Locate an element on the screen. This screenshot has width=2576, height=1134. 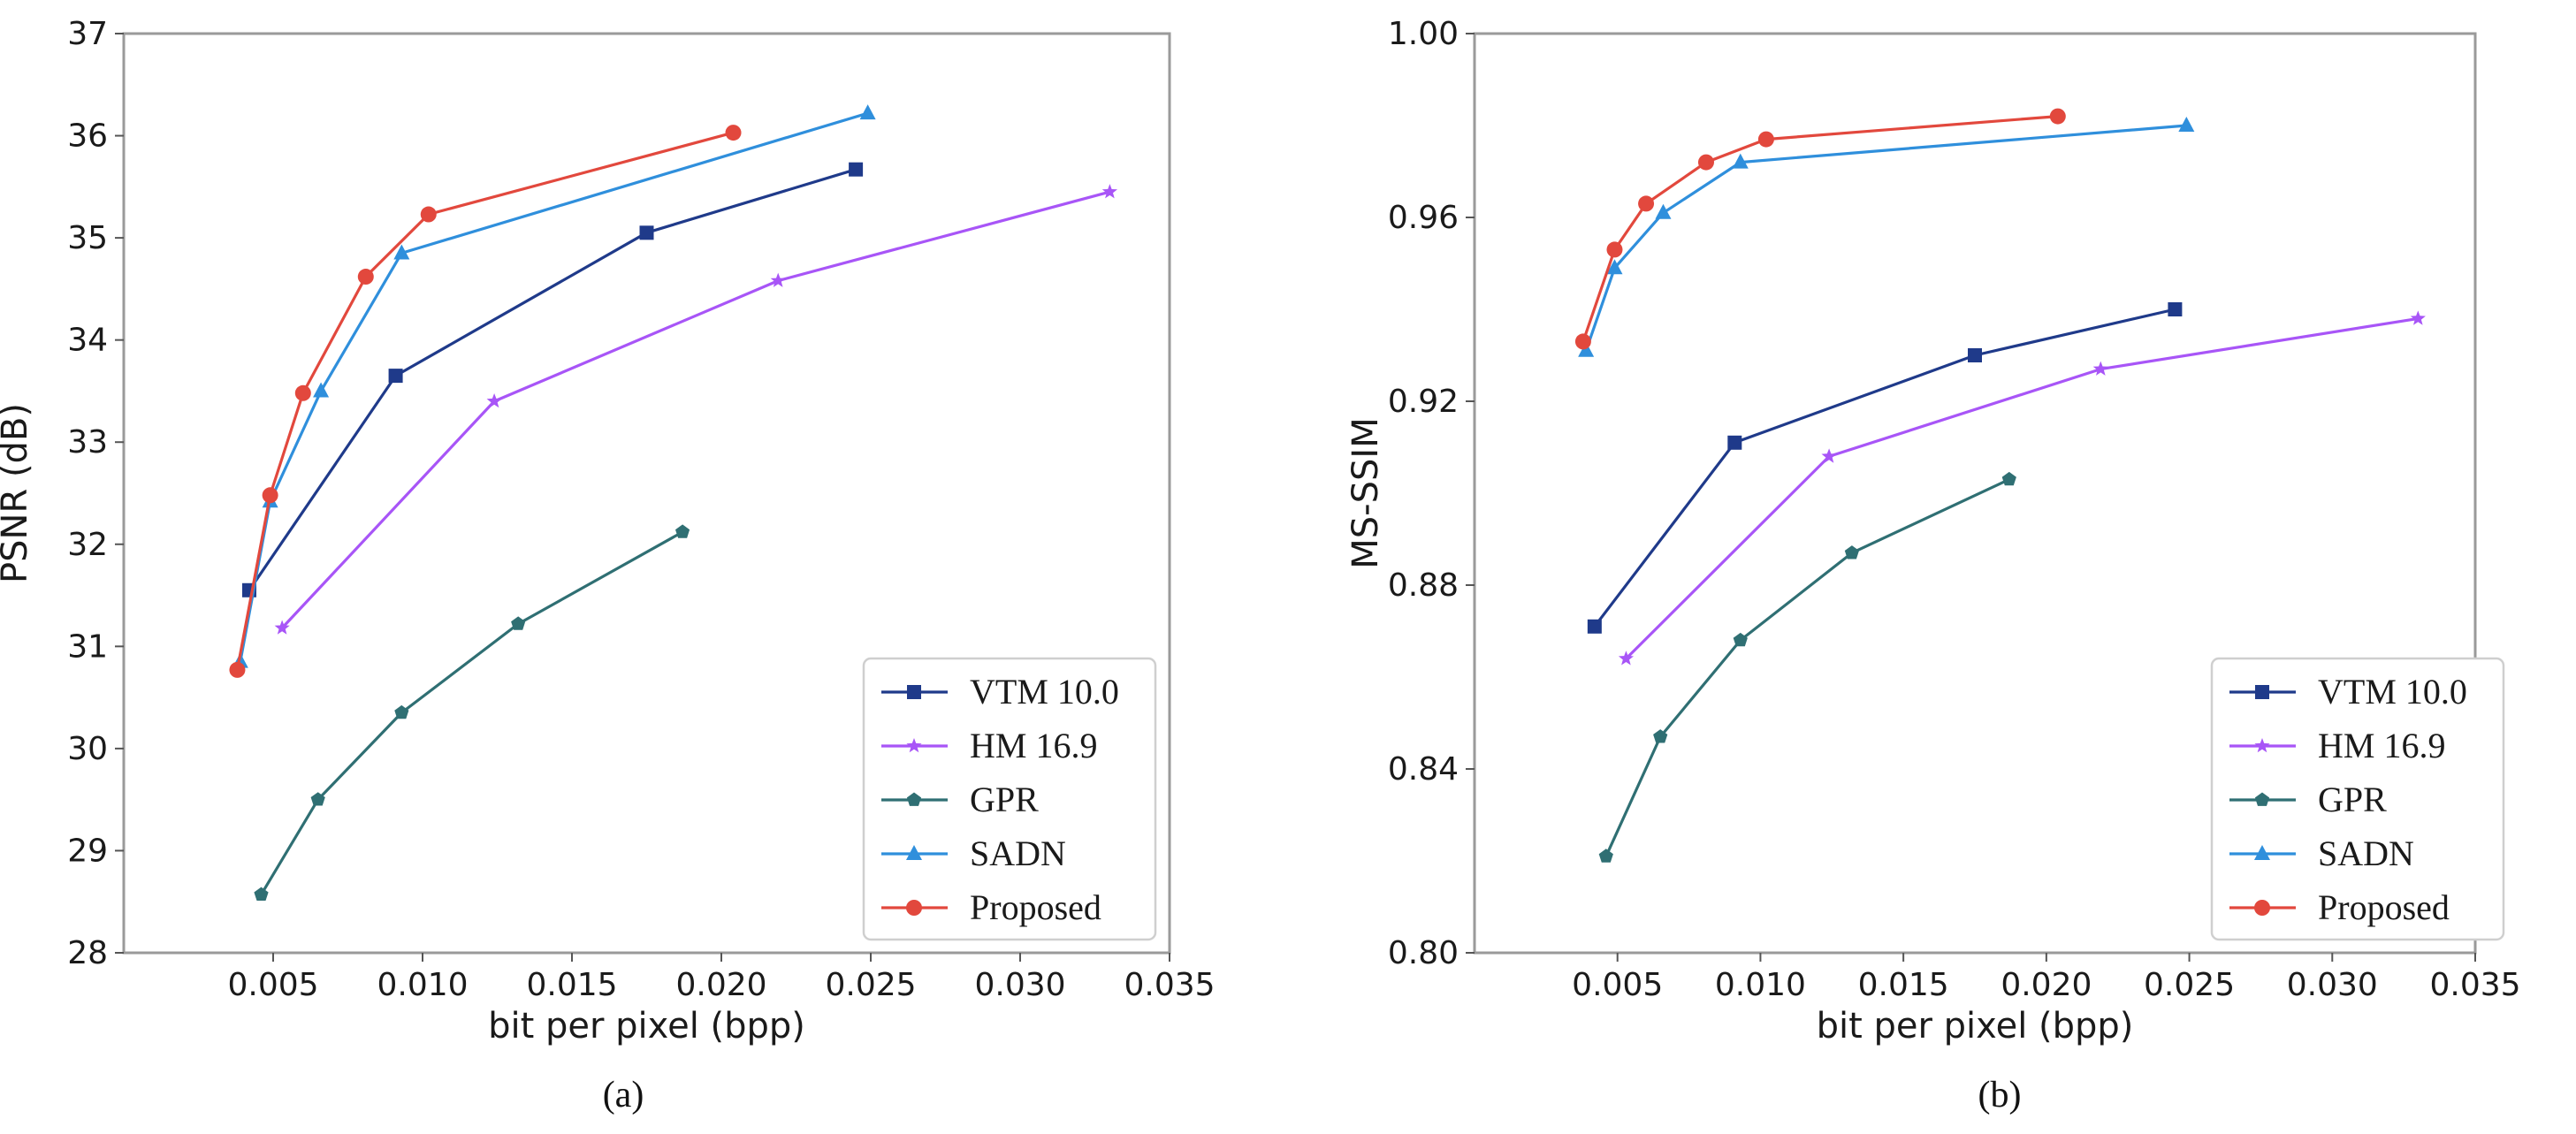
series-line-gpr is located at coordinates (1807, 667).